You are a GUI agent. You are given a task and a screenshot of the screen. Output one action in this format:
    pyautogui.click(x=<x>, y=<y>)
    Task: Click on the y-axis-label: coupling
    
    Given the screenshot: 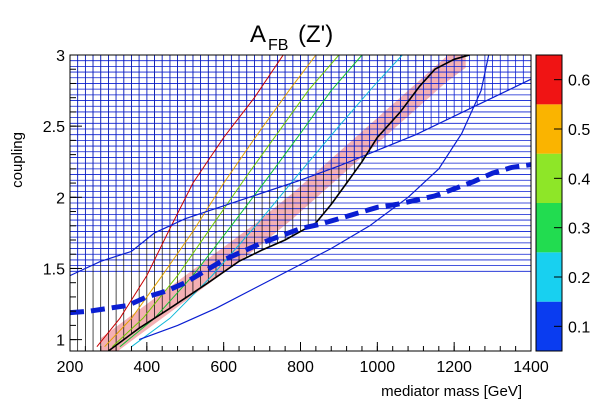 What is the action you would take?
    pyautogui.click(x=17, y=160)
    